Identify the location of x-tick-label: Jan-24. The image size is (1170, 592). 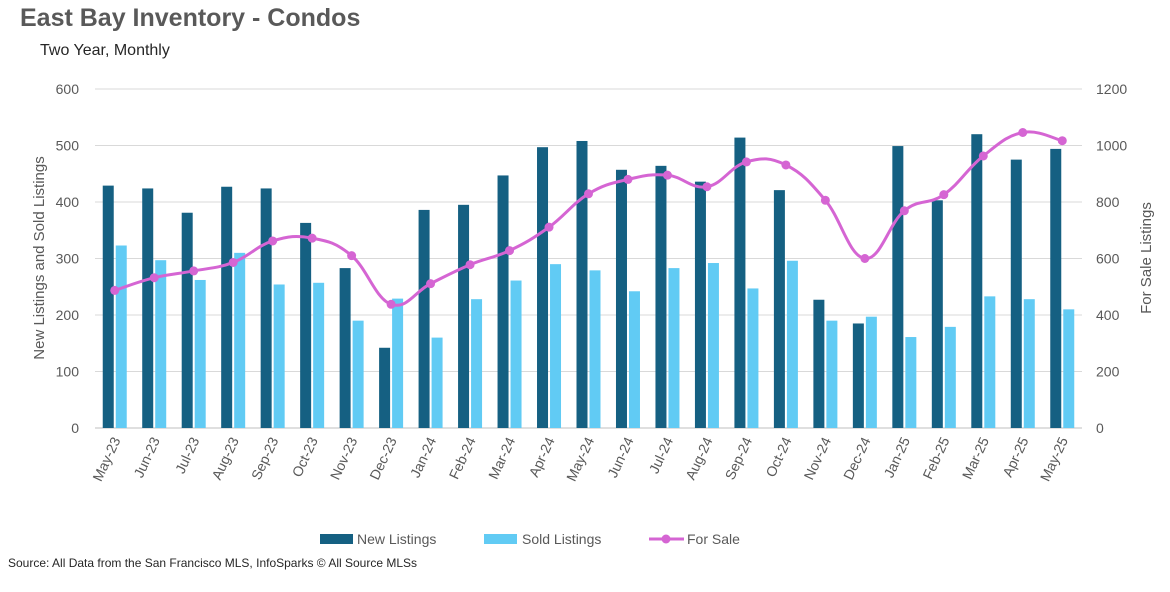
(423, 457).